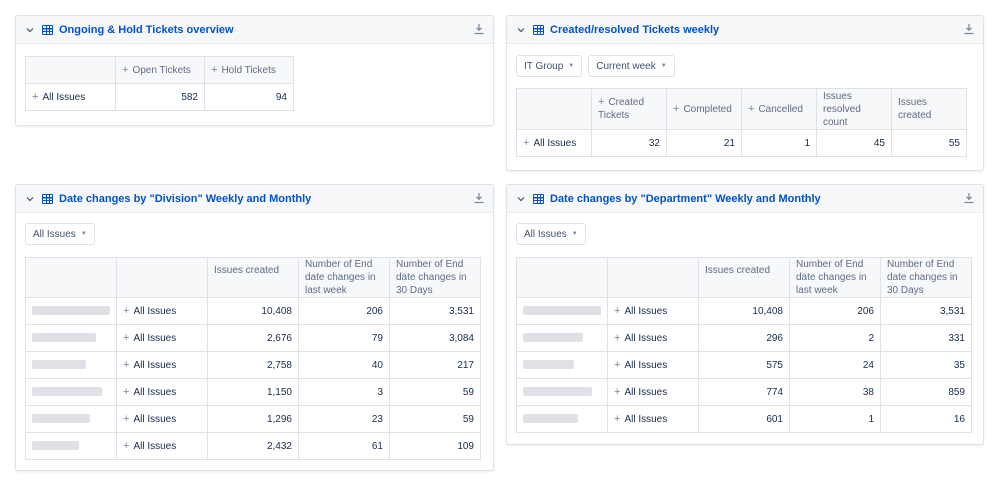  What do you see at coordinates (704, 143) in the screenshot?
I see `cell-completed: 21` at bounding box center [704, 143].